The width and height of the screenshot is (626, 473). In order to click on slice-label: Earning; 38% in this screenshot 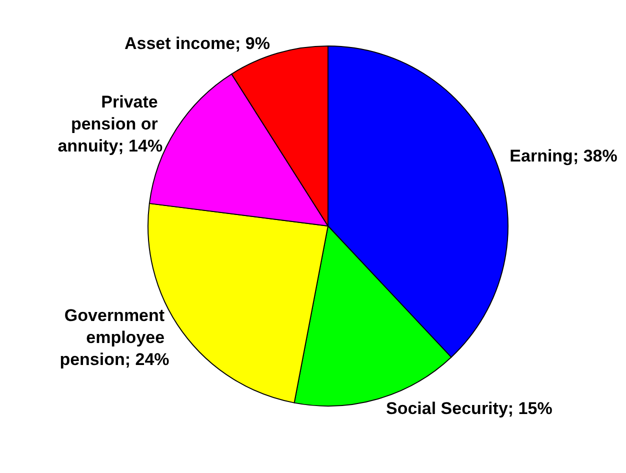, I will do `click(564, 156)`.